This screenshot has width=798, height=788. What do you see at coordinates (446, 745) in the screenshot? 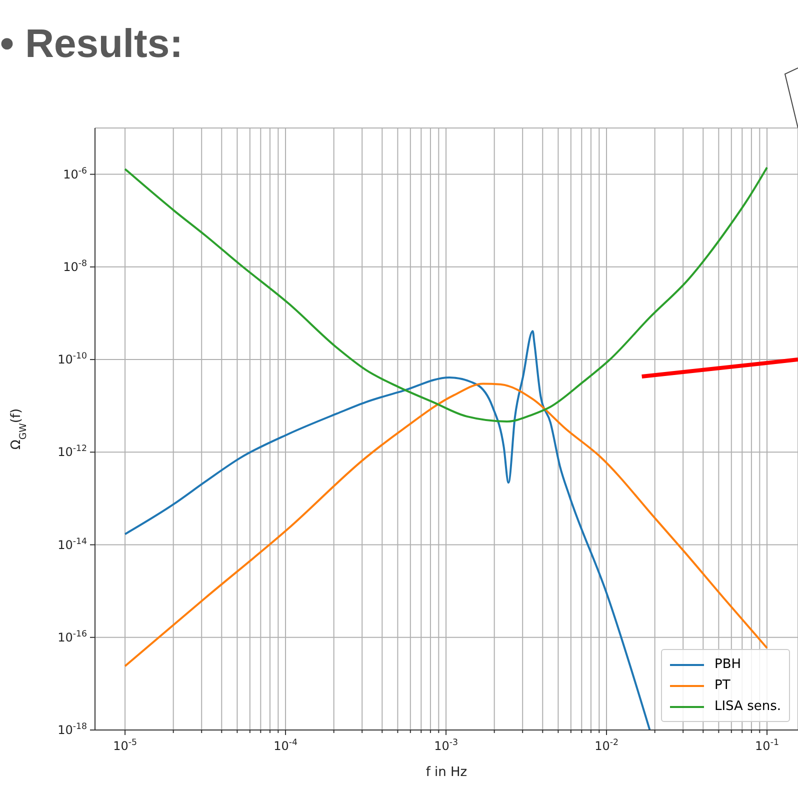
I see `x-tick-label: 10$^{-3}$` at bounding box center [446, 745].